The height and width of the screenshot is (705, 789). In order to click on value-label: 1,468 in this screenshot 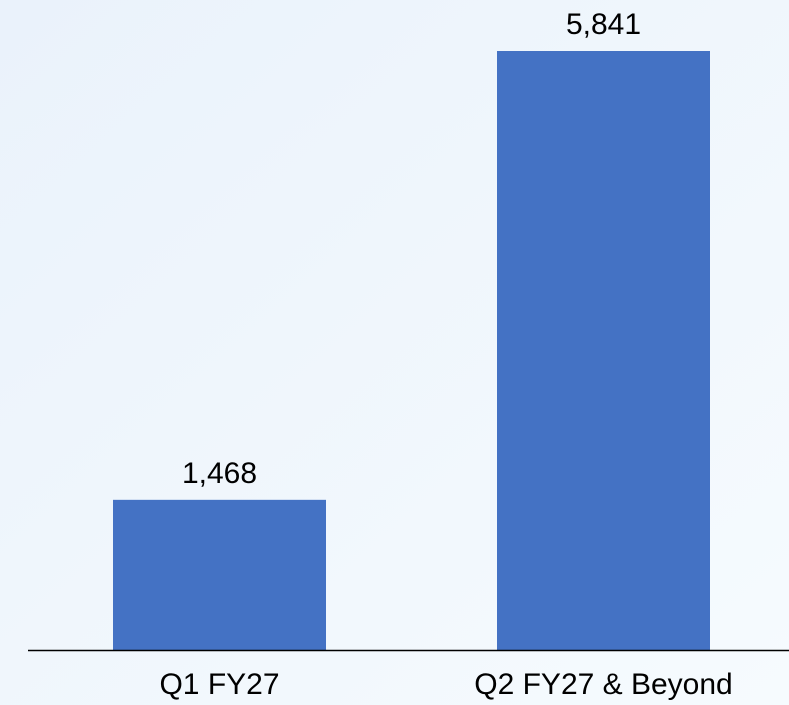, I will do `click(219, 473)`.